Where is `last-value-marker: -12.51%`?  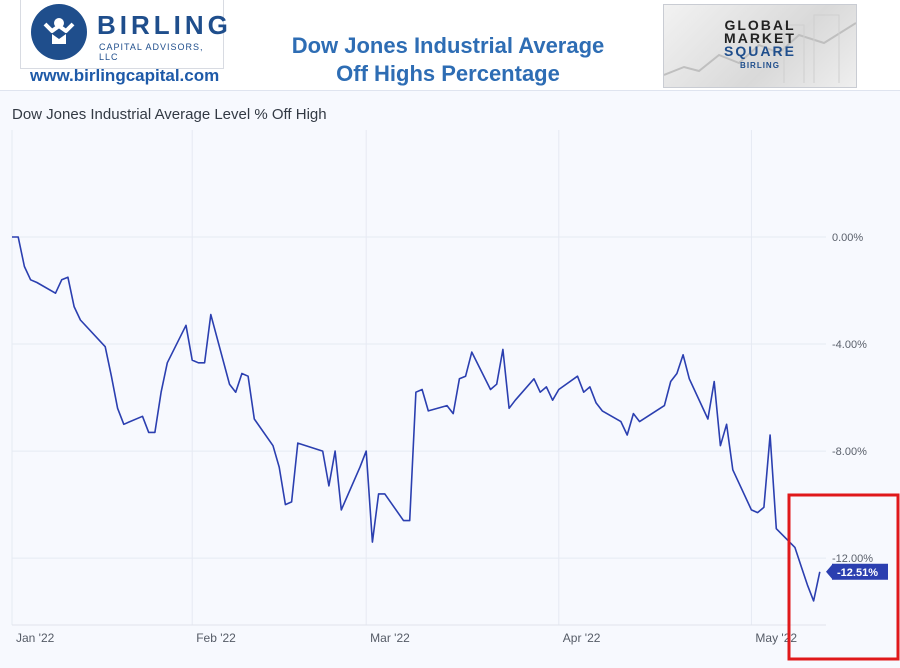 last-value-marker: -12.51% is located at coordinates (857, 571).